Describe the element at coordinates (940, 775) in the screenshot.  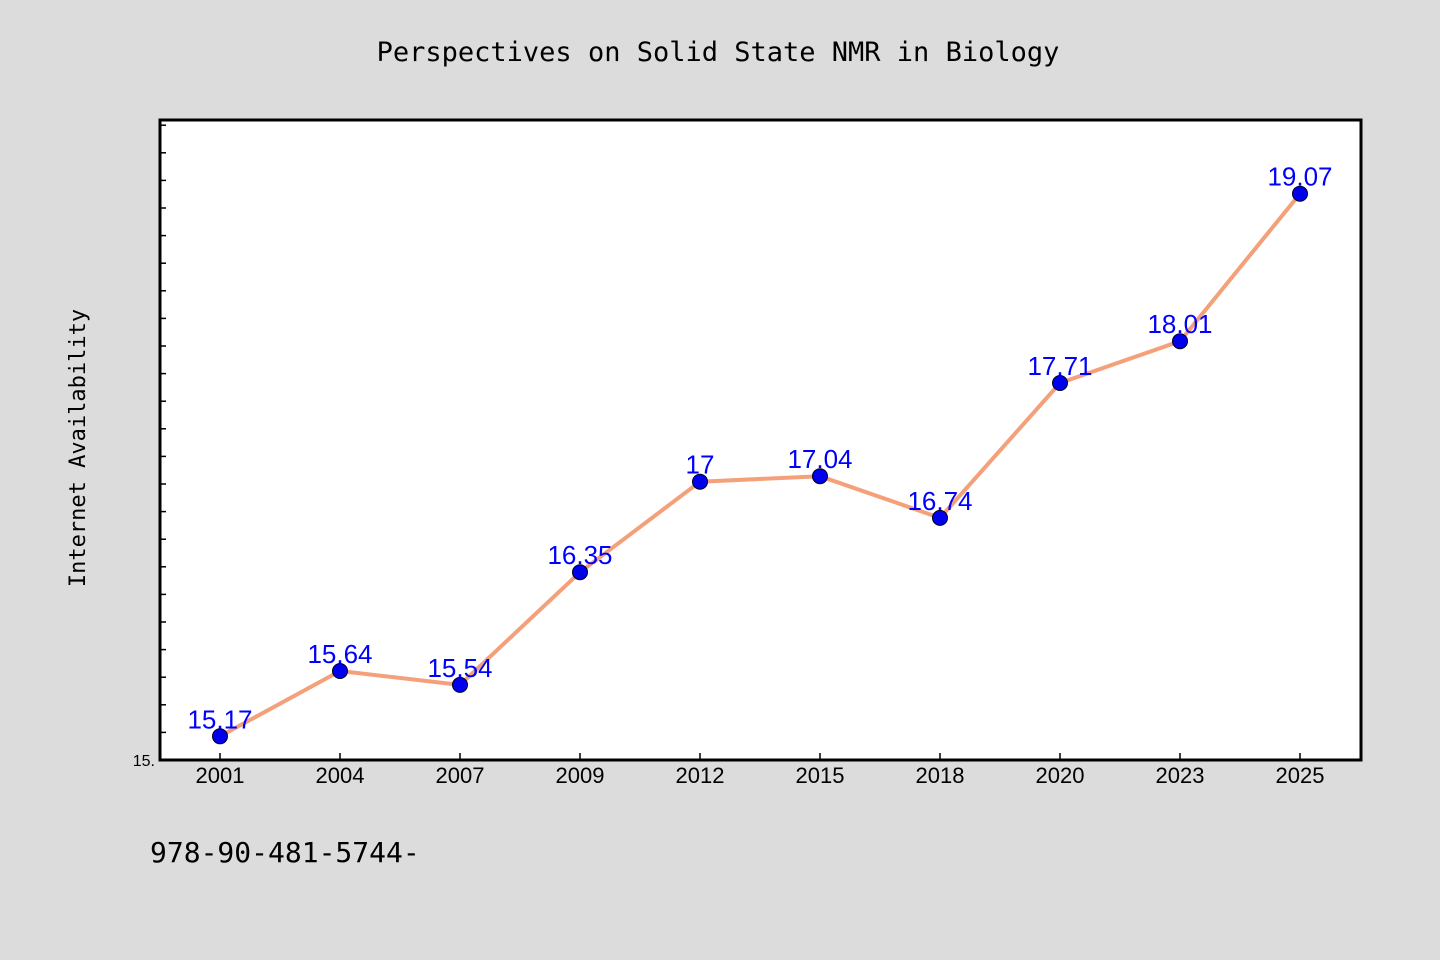
I see `x-tick-label: 2018` at that location.